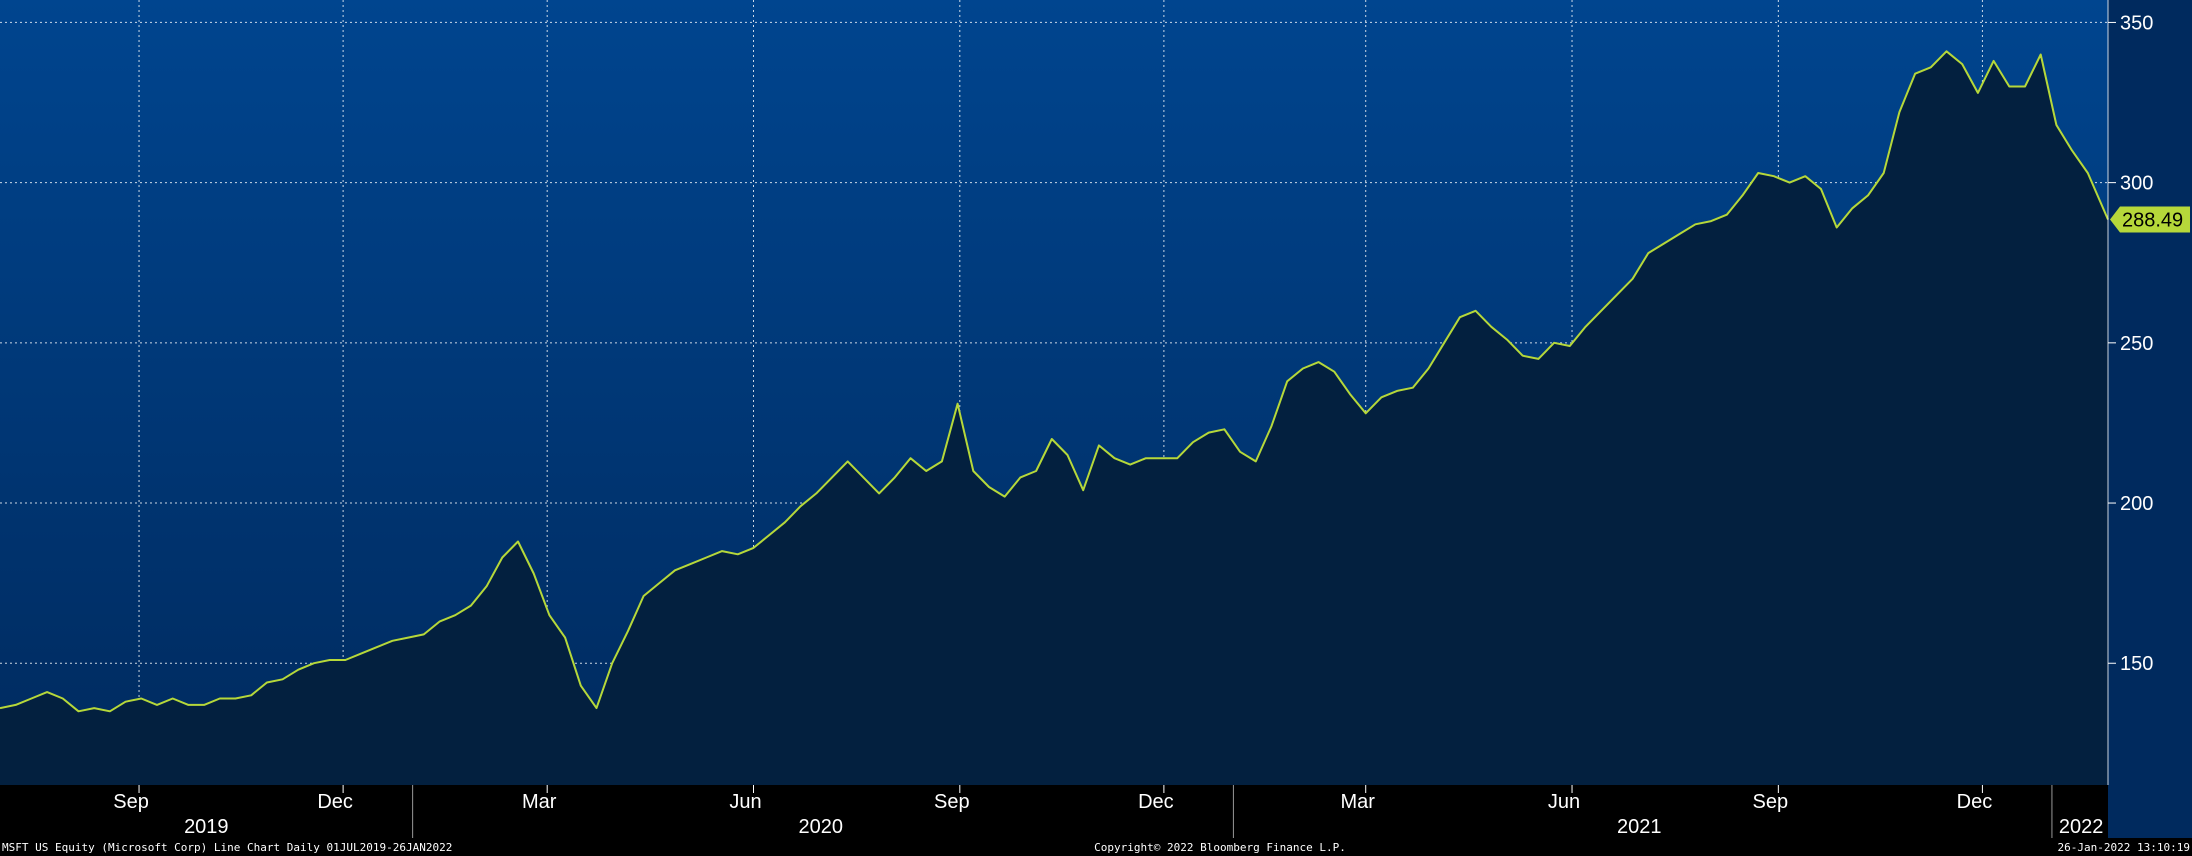 This screenshot has width=2192, height=856. Describe the element at coordinates (2130, 392) in the screenshot. I see `y-axis: 150 200 250 300 350` at that location.